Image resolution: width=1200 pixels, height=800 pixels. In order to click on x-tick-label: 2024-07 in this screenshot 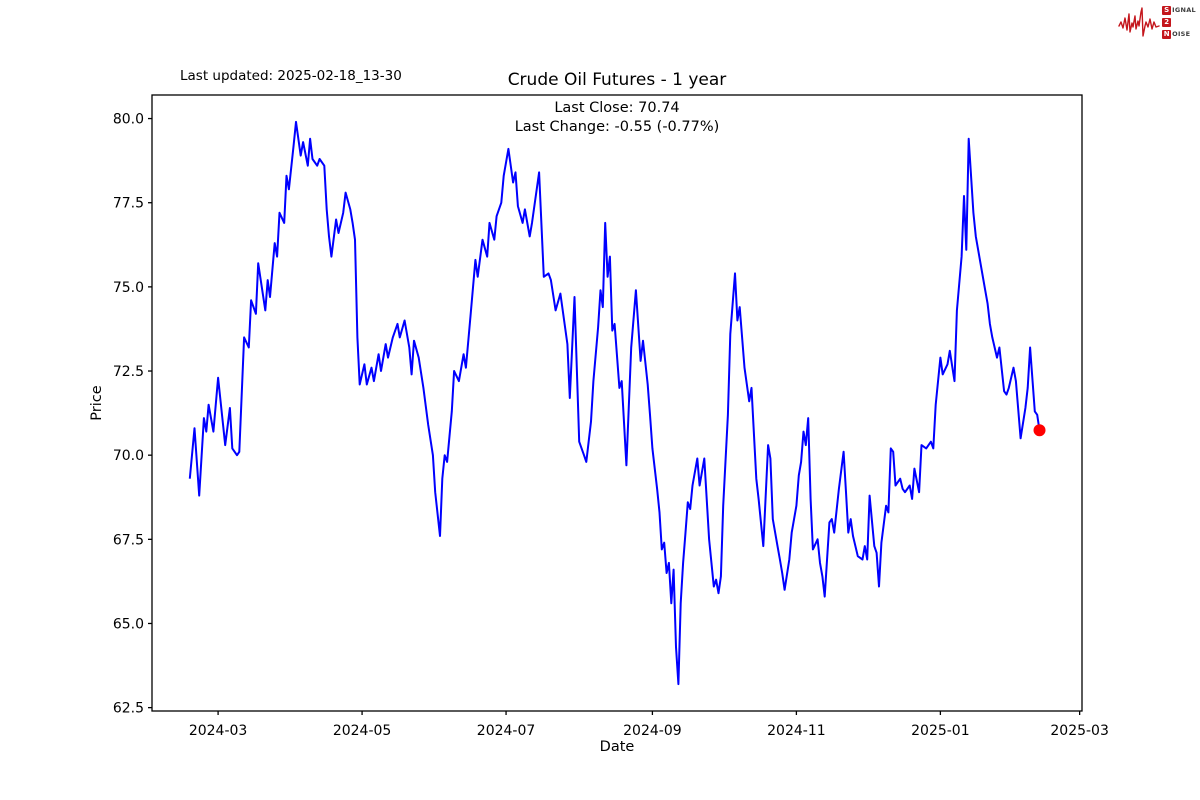, I will do `click(506, 731)`.